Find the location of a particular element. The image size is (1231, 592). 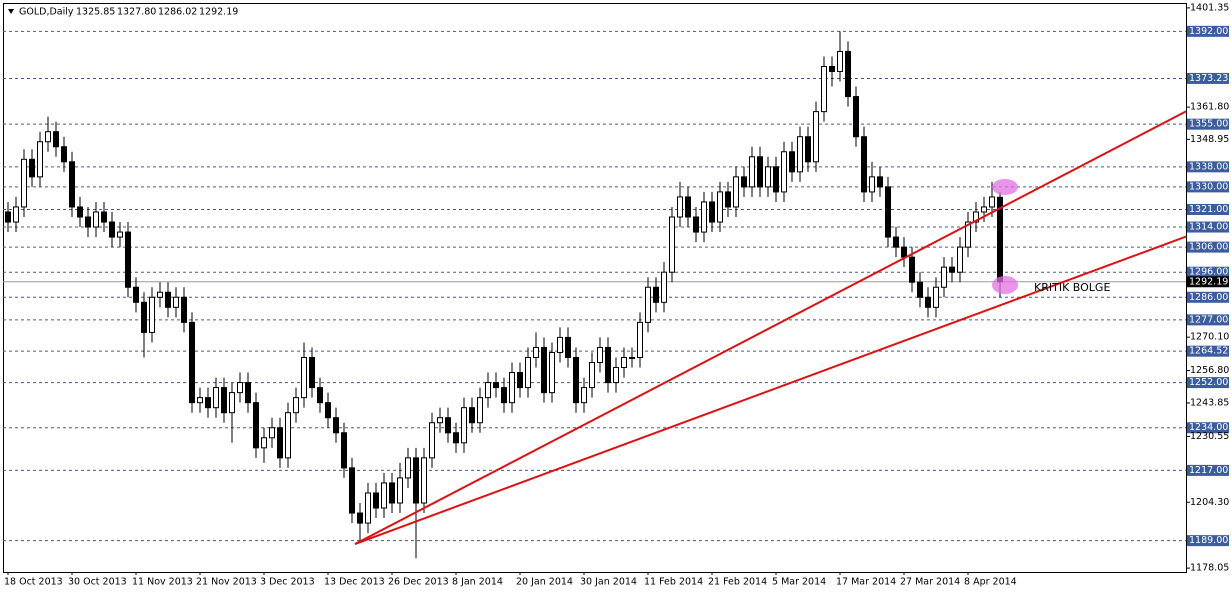

level-label: 1306.00 is located at coordinates (1208, 247).